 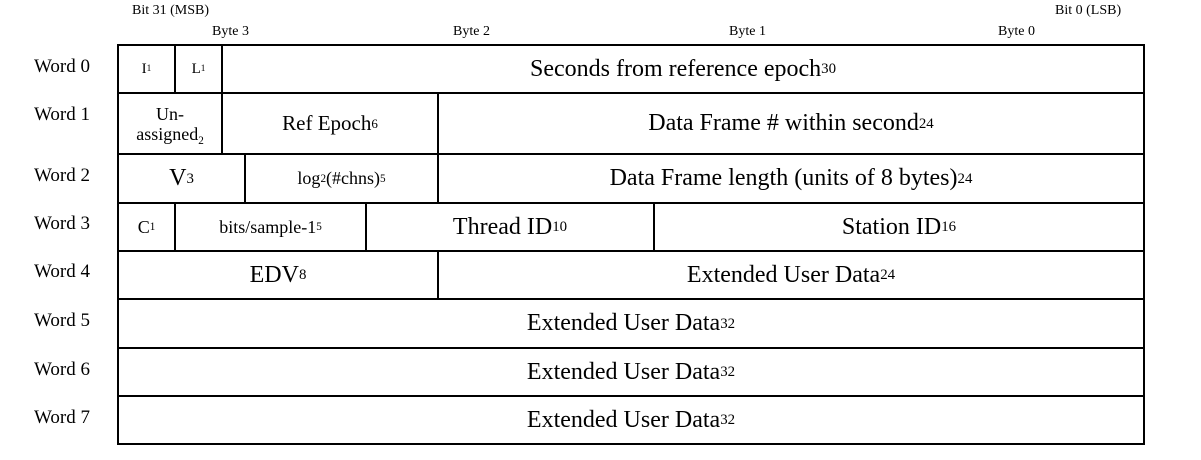 I want to click on word-5-label: Word 5, so click(x=62, y=320).